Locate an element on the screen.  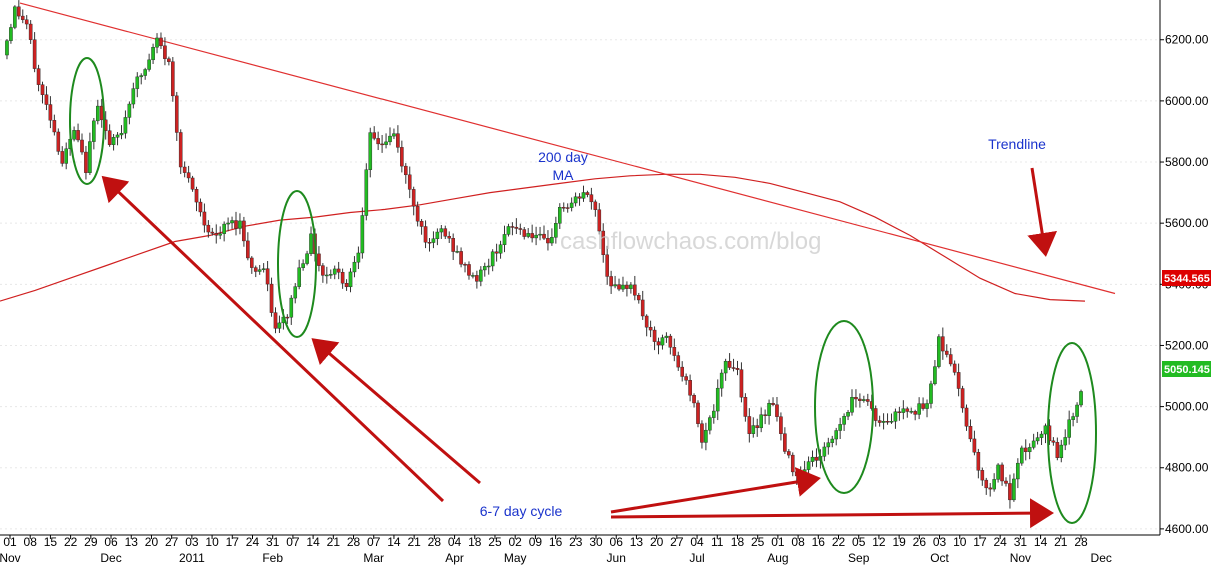
x-tick-label: 21 is located at coordinates (414, 542).